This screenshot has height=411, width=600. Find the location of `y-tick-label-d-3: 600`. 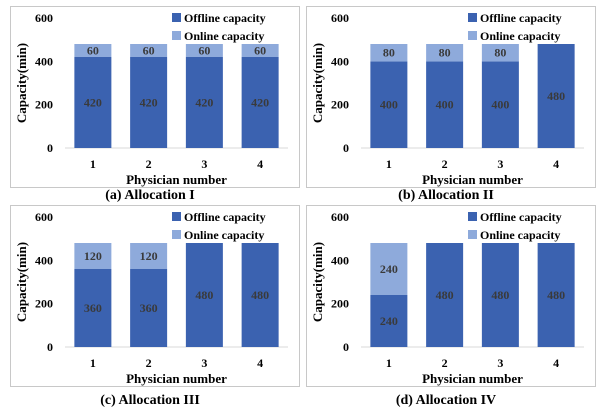

y-tick-label-d-3: 600 is located at coordinates (340, 217).